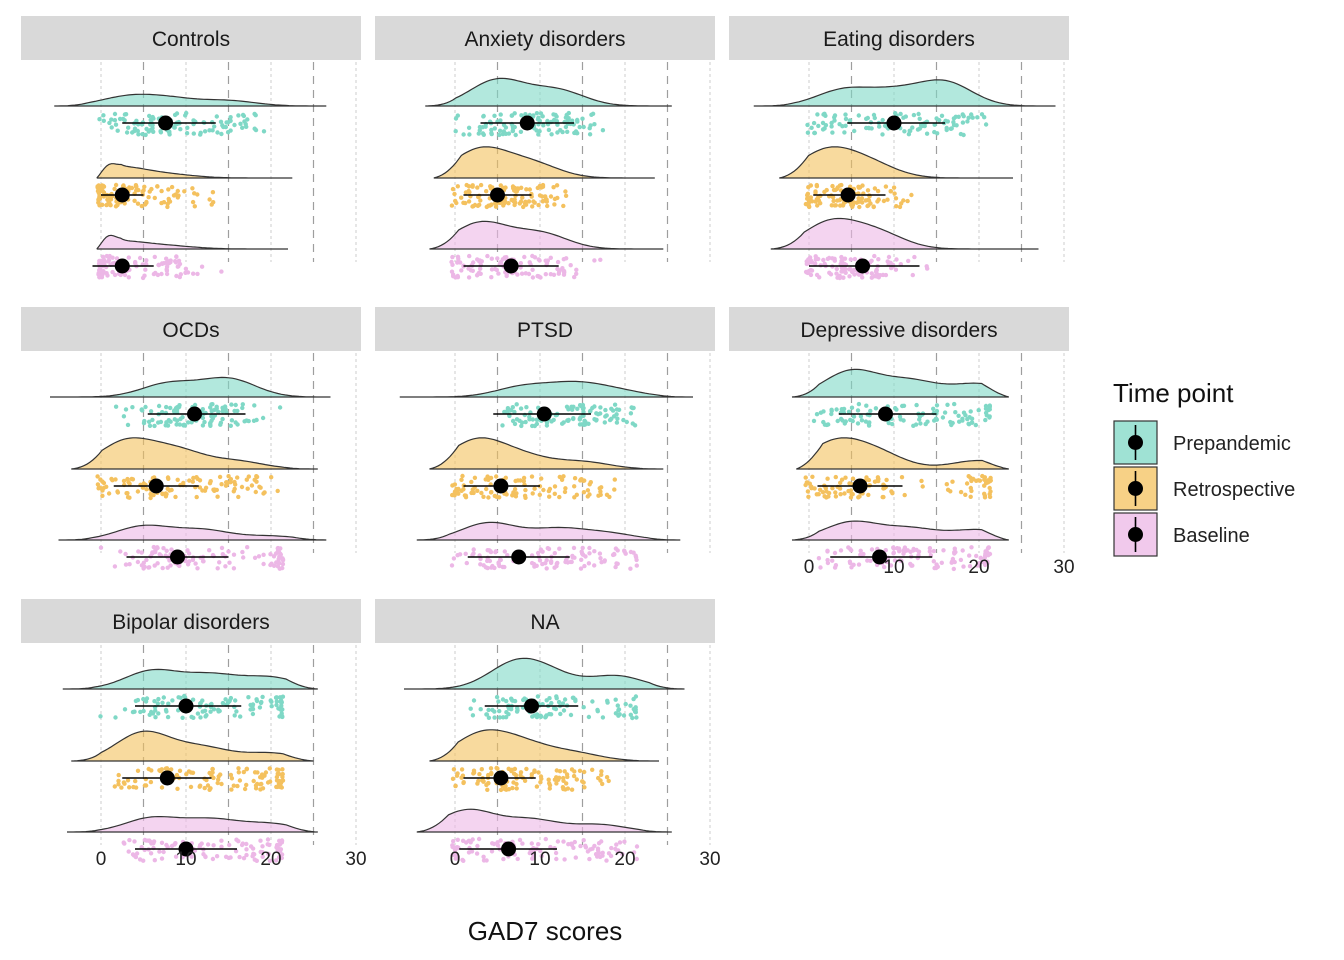  I want to click on x-tick-label: 10, so click(185, 859).